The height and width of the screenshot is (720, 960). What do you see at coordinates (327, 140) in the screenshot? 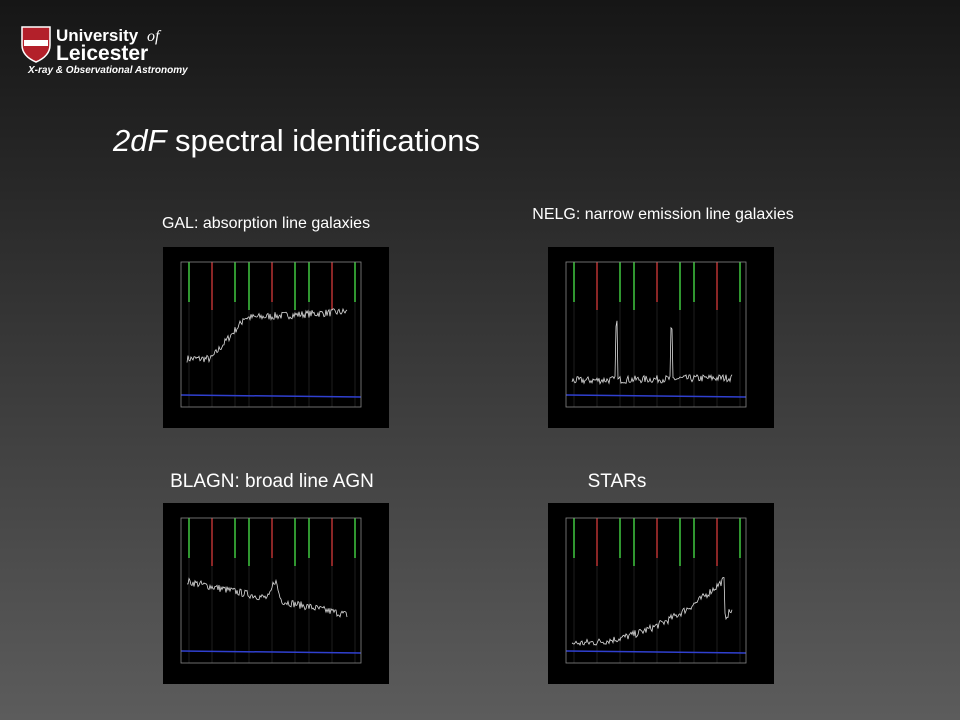
I see `title-rest: spectral identifications` at bounding box center [327, 140].